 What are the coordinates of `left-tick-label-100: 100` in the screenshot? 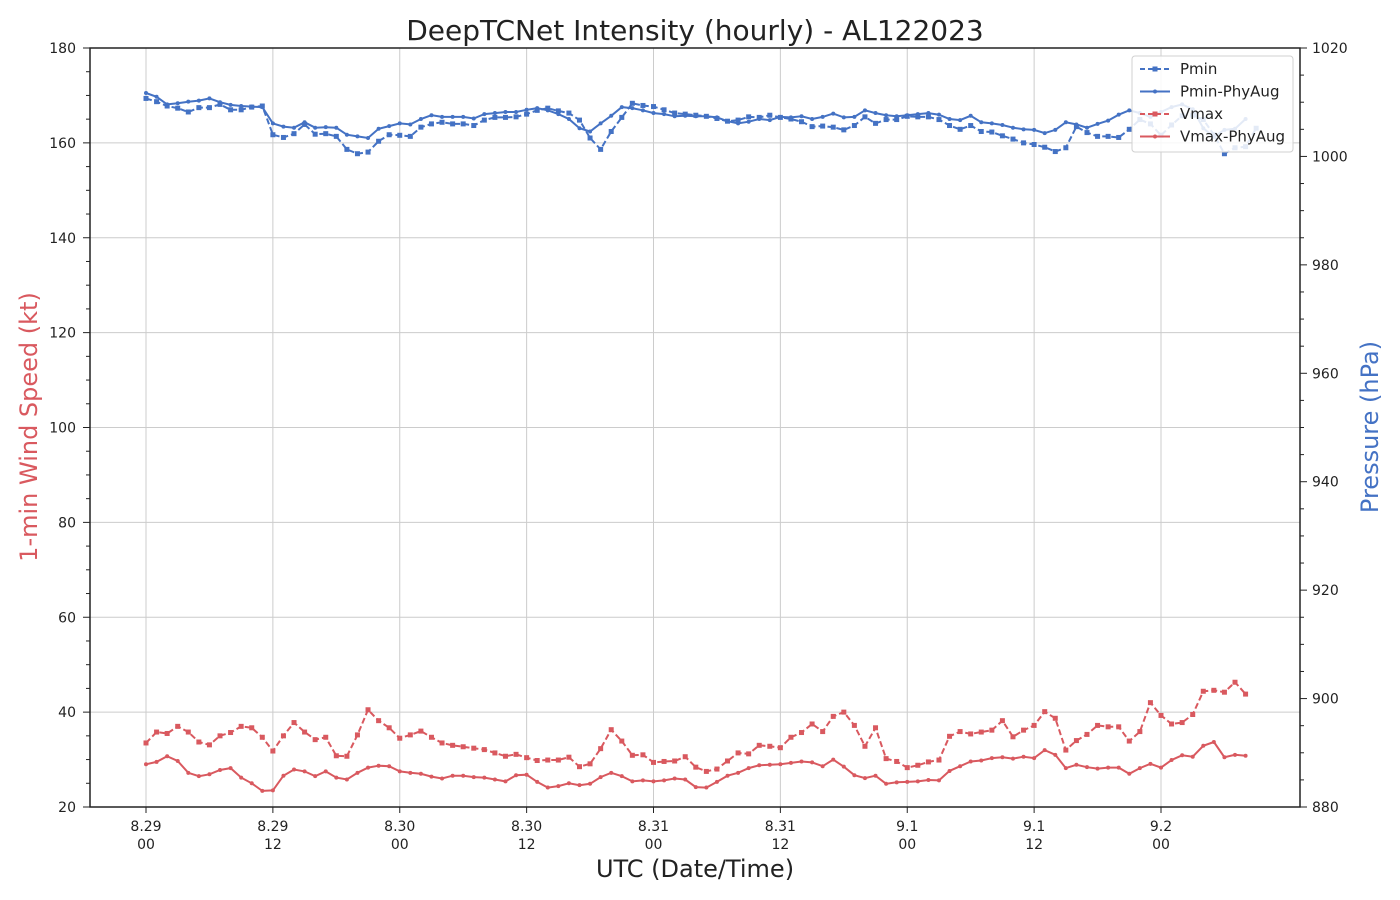 It's located at (62, 429).